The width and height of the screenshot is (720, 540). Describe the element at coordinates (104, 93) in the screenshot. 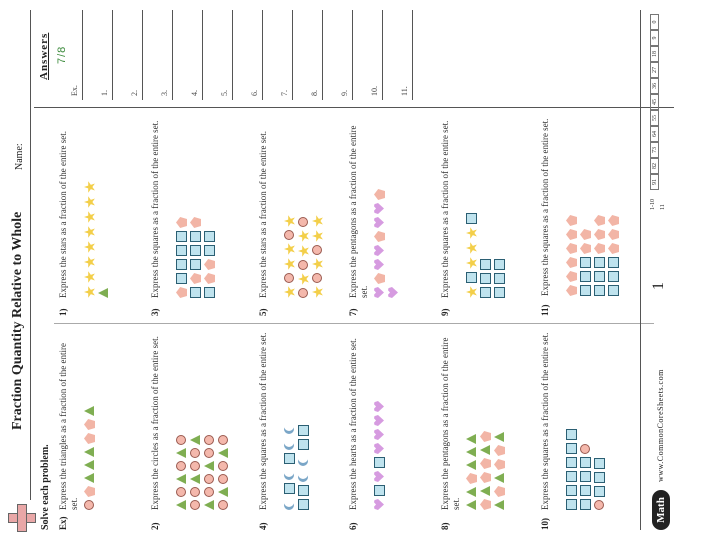

I see `answer-label: 1.` at that location.